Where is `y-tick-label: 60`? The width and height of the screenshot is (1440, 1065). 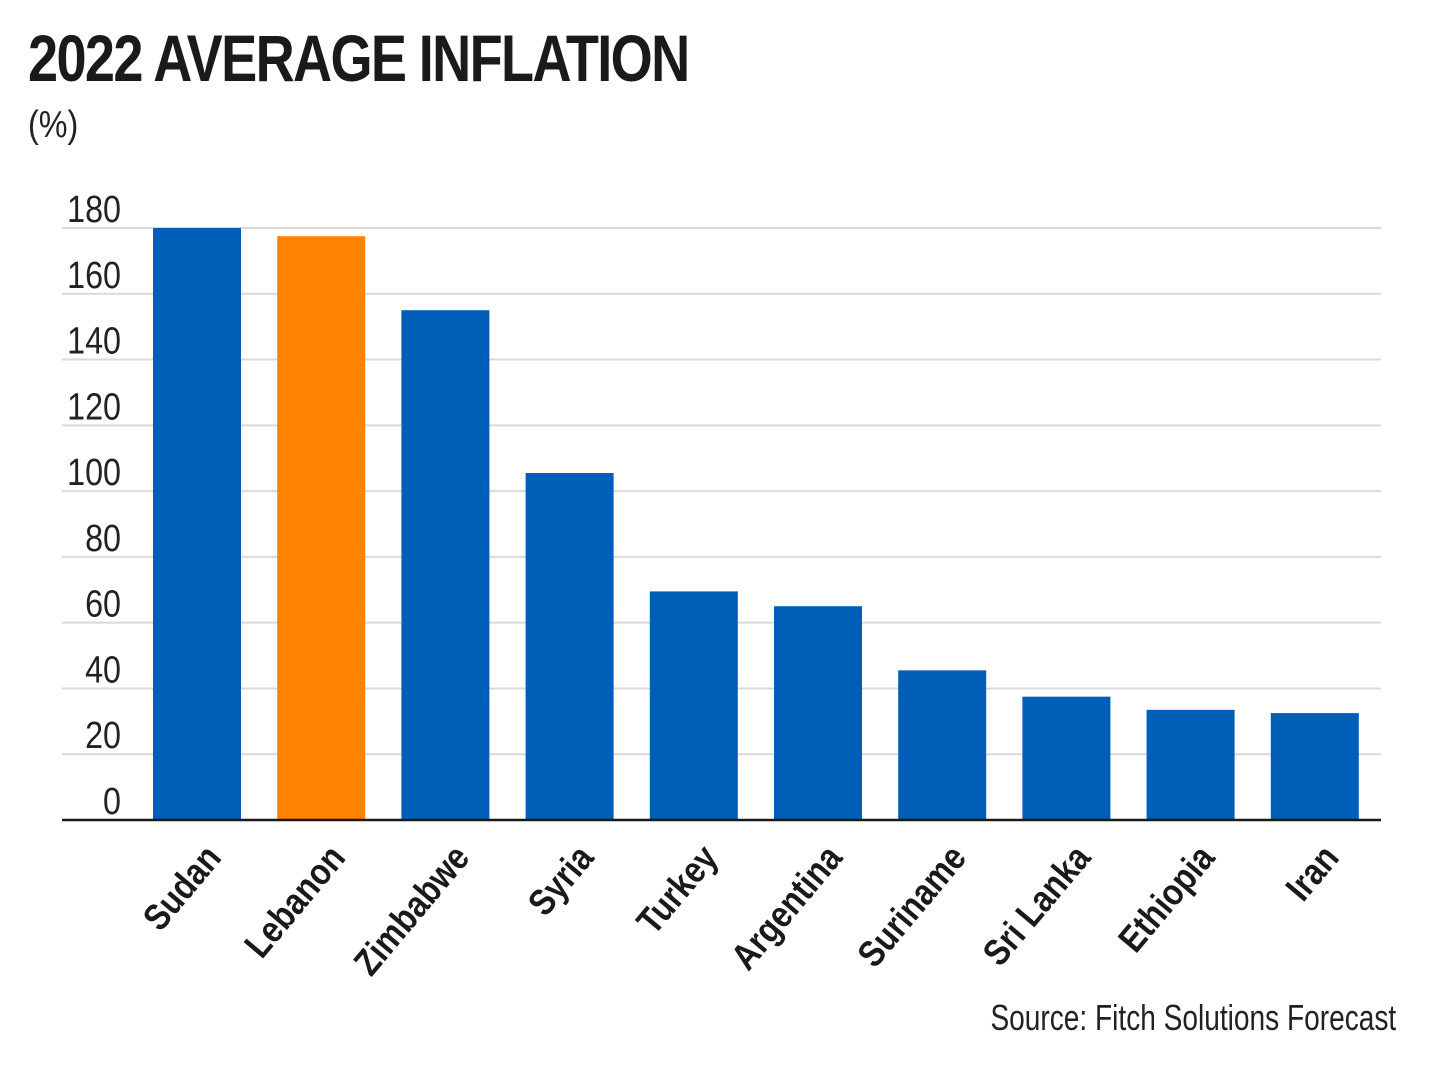
y-tick-label: 60 is located at coordinates (103, 604).